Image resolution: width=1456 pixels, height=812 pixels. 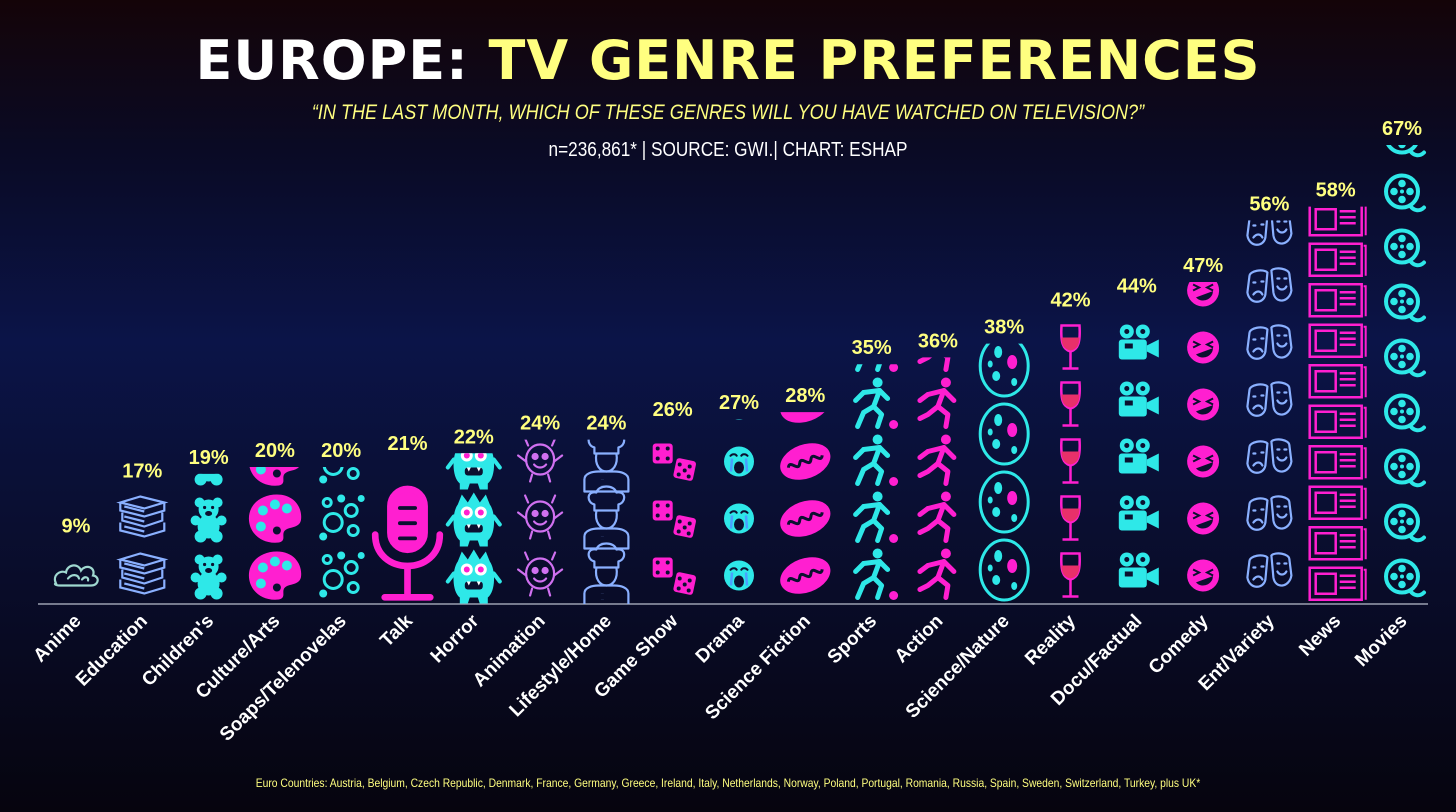 I want to click on value-label: 56%, so click(x=1269, y=204).